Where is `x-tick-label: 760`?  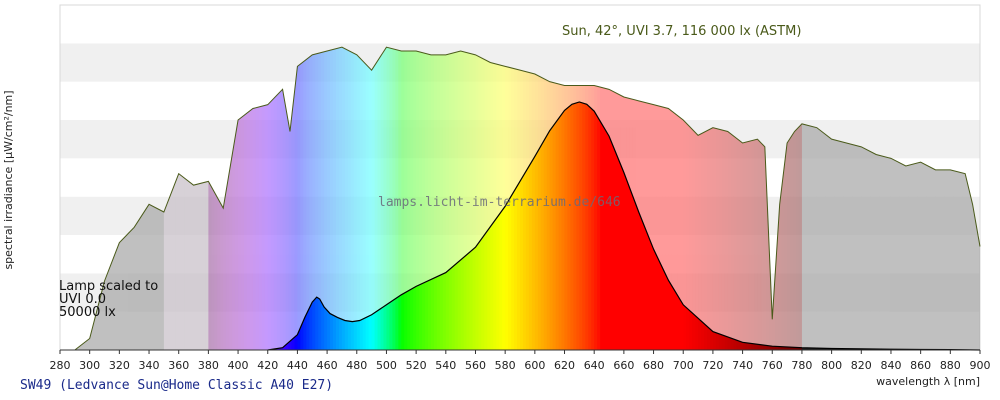
x-tick-label: 760 is located at coordinates (772, 365).